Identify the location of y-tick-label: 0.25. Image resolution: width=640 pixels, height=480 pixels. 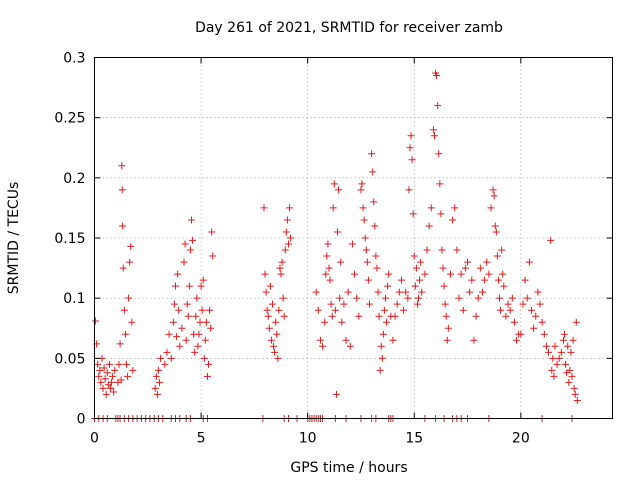
(69, 119).